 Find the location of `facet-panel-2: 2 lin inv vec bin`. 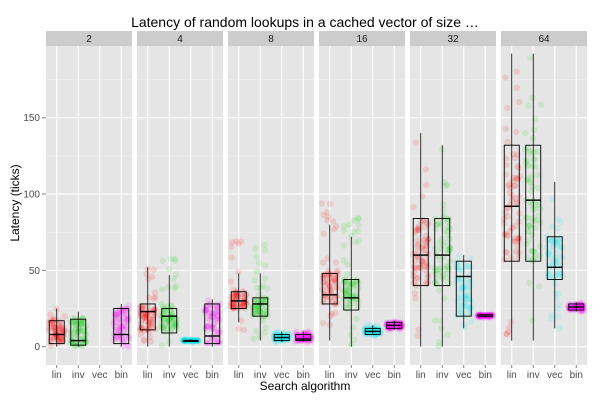

facet-panel-2: 2 lin inv vec bin is located at coordinates (89, 206).